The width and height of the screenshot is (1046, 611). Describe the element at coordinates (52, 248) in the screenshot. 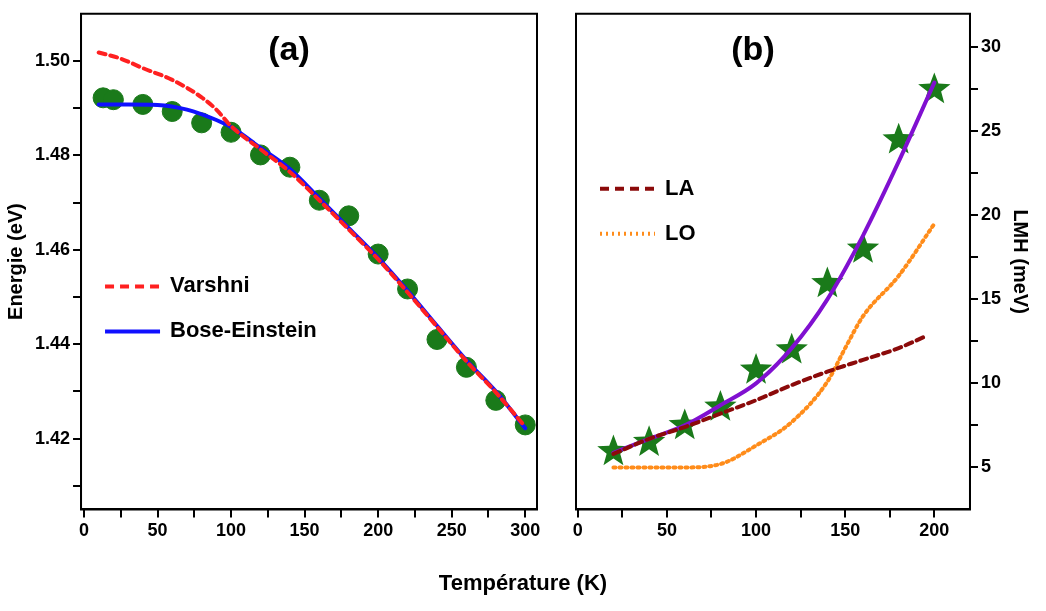

I see `y-tick-label: 1.46` at that location.